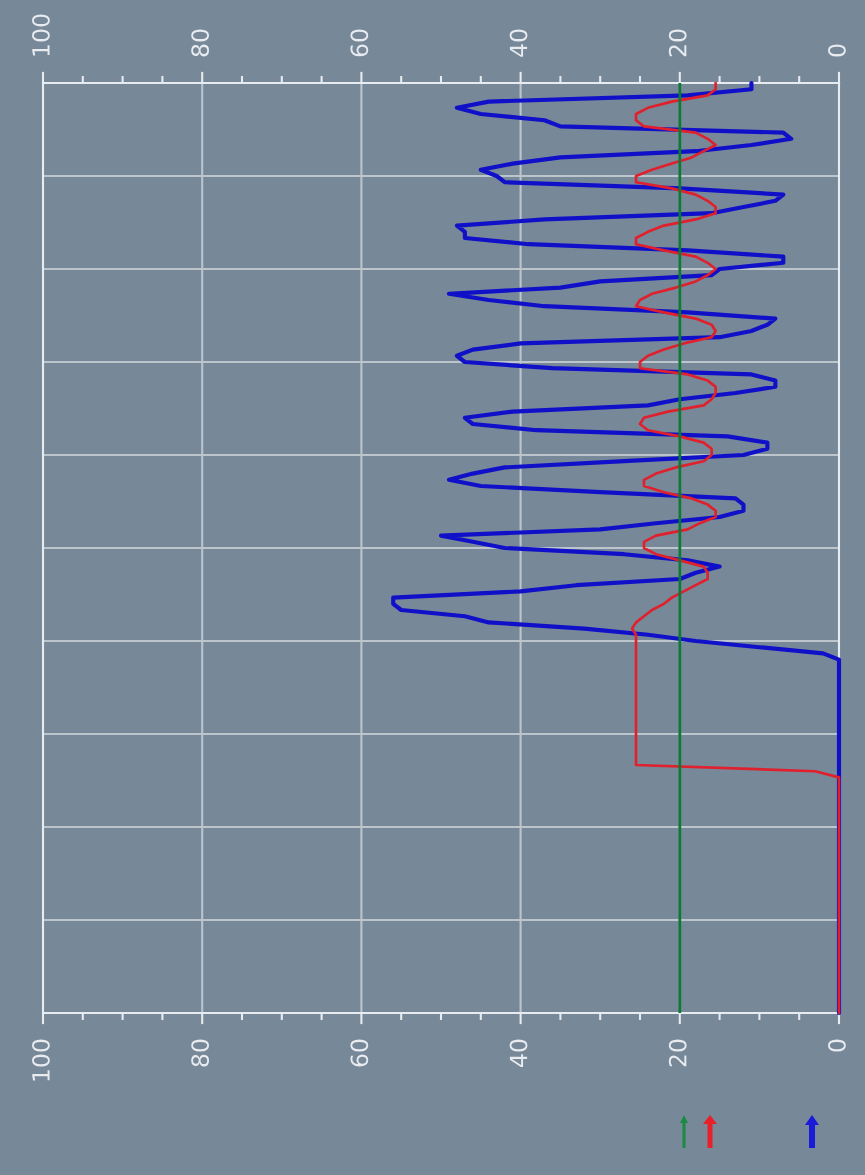 The width and height of the screenshot is (865, 1175). Describe the element at coordinates (40, 35) in the screenshot. I see `x-tick-label: 100` at that location.